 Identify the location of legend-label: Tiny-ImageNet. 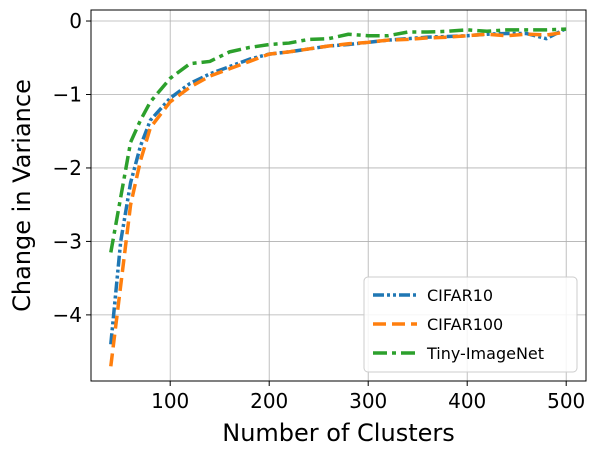
(485, 353).